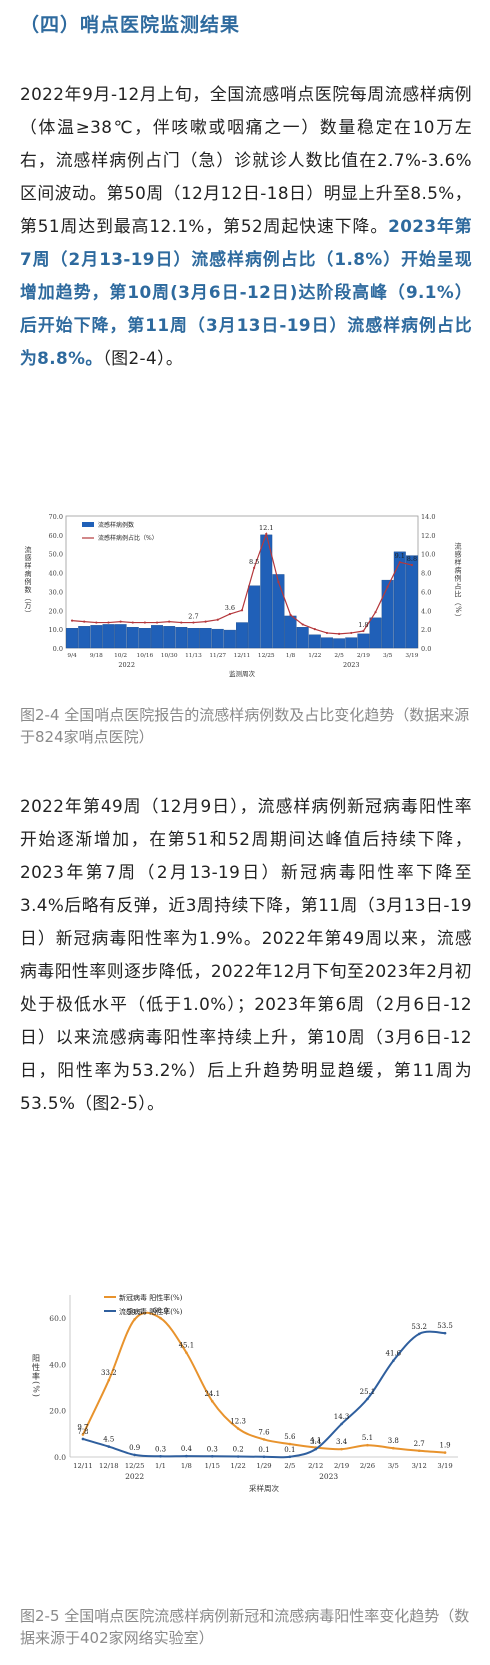 This screenshot has width=490, height=1665. What do you see at coordinates (56, 611) in the screenshot?
I see `y-tick-left: 20.0` at bounding box center [56, 611].